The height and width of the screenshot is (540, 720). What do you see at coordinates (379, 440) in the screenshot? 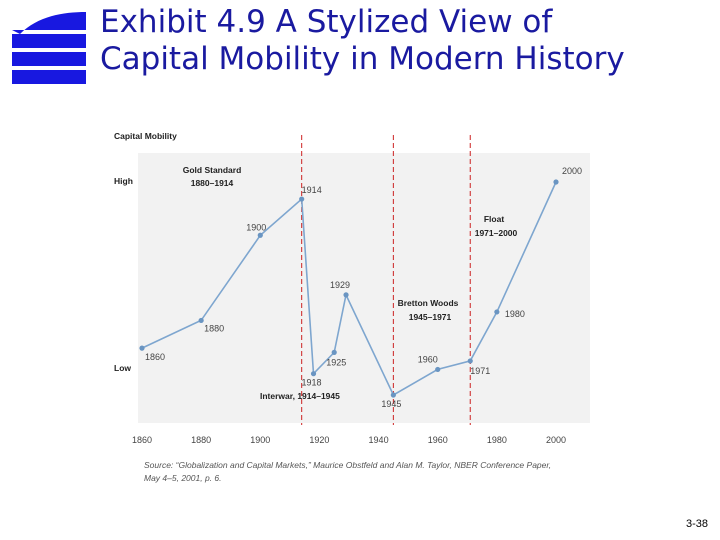
I see `x-tick-1940: 1940` at bounding box center [379, 440].